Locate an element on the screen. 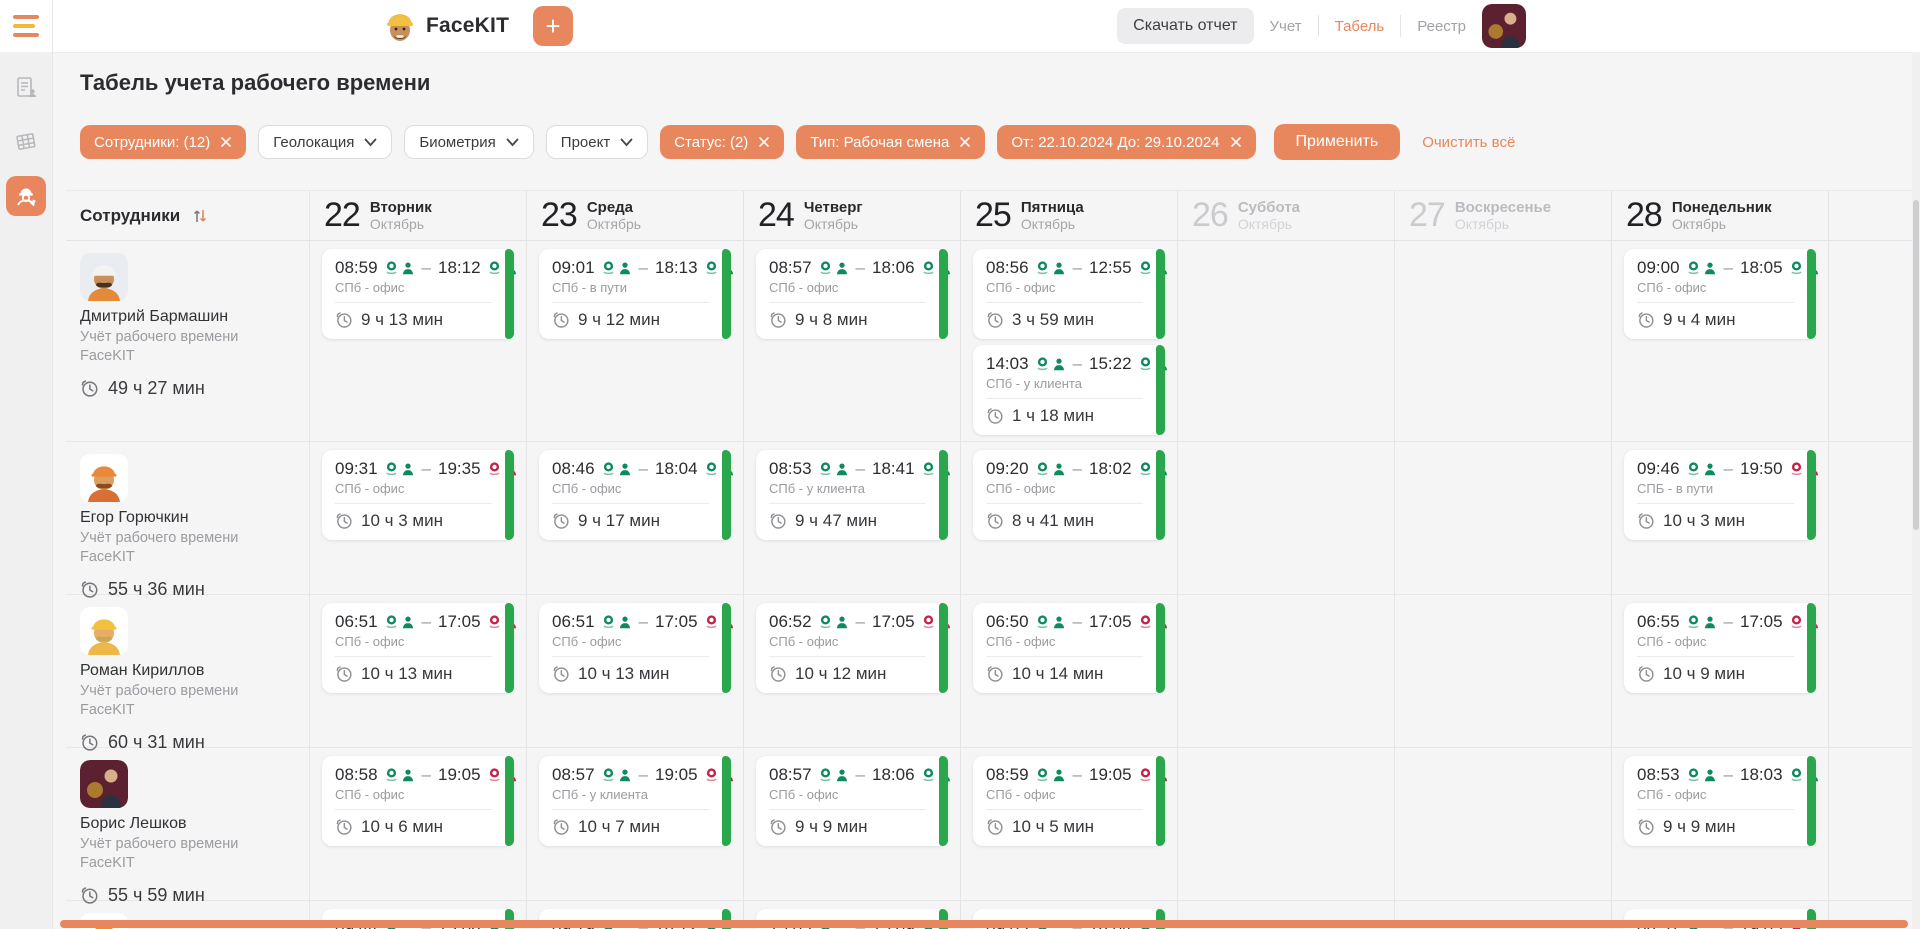 The height and width of the screenshot is (929, 1920). shift-start-time: 14:03 is located at coordinates (1007, 363).